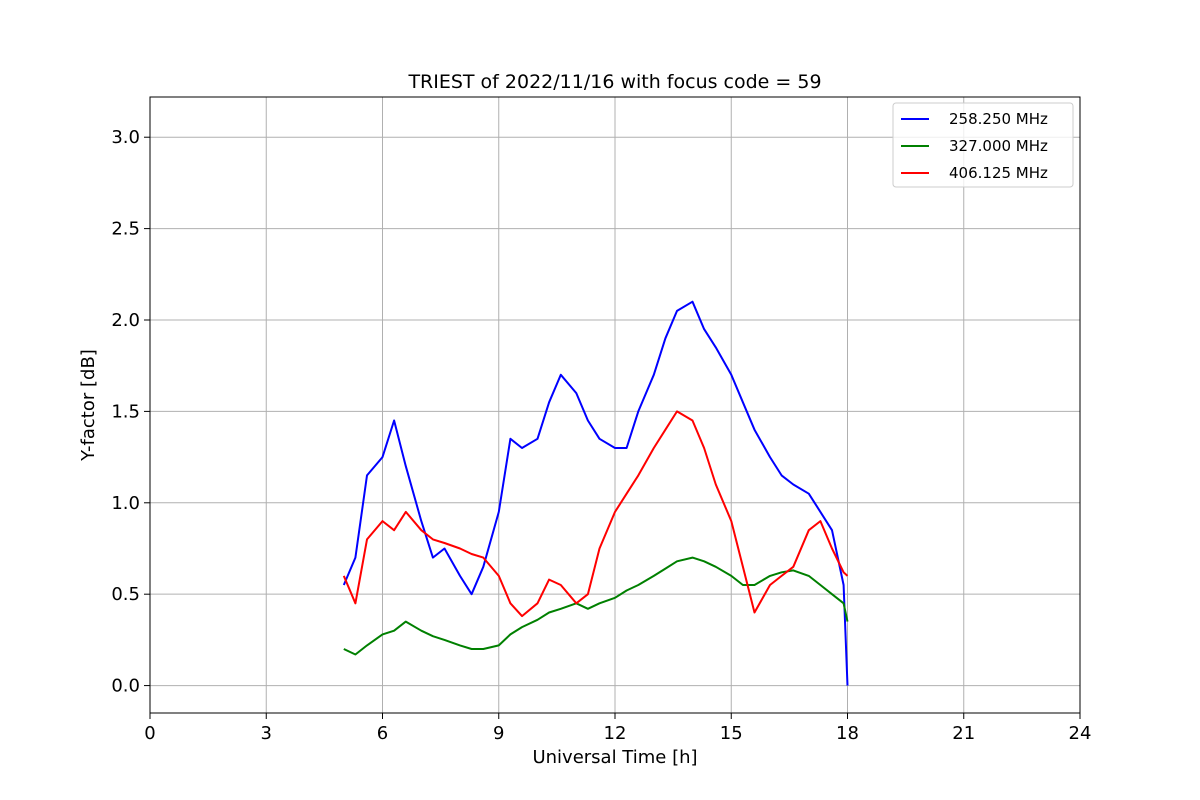 This screenshot has height=800, width=1200. I want to click on y-tick-label: 1.0, so click(125, 503).